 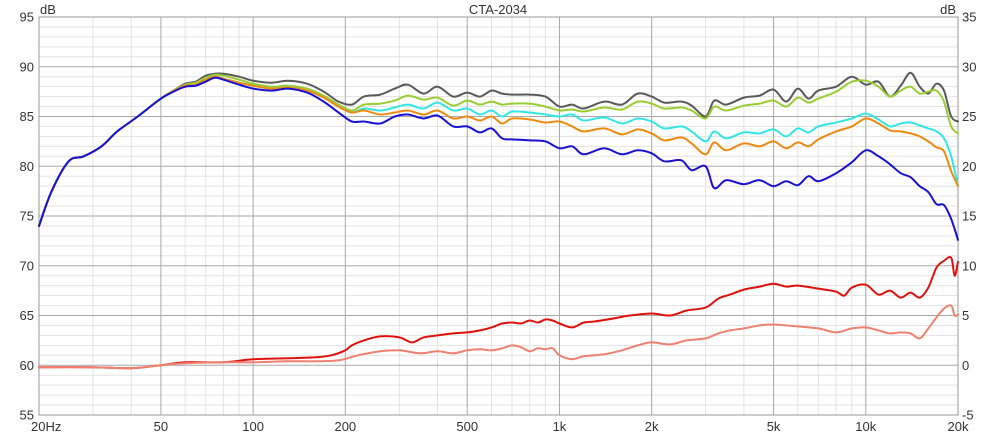 What do you see at coordinates (27, 66) in the screenshot?
I see `left-y-tick-label: 90` at bounding box center [27, 66].